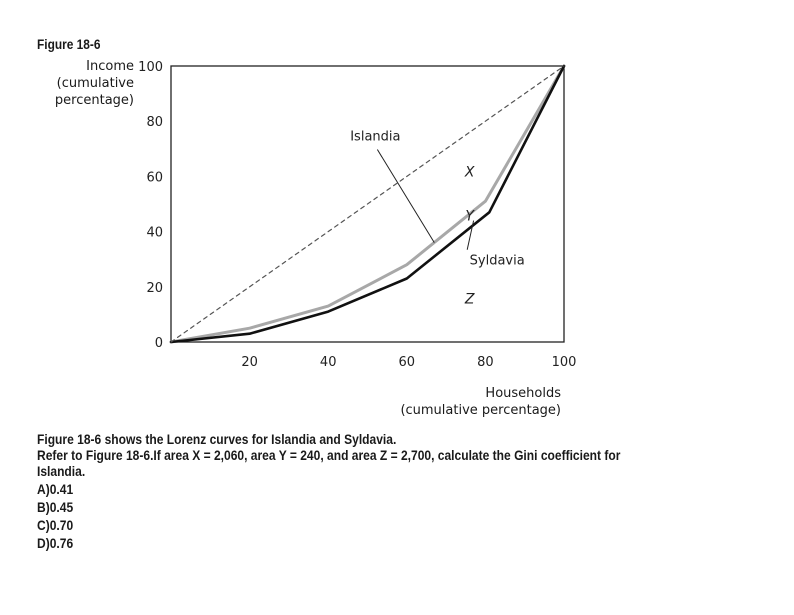 This screenshot has width=794, height=615. Describe the element at coordinates (470, 217) in the screenshot. I see `region-label-y: Y` at that location.